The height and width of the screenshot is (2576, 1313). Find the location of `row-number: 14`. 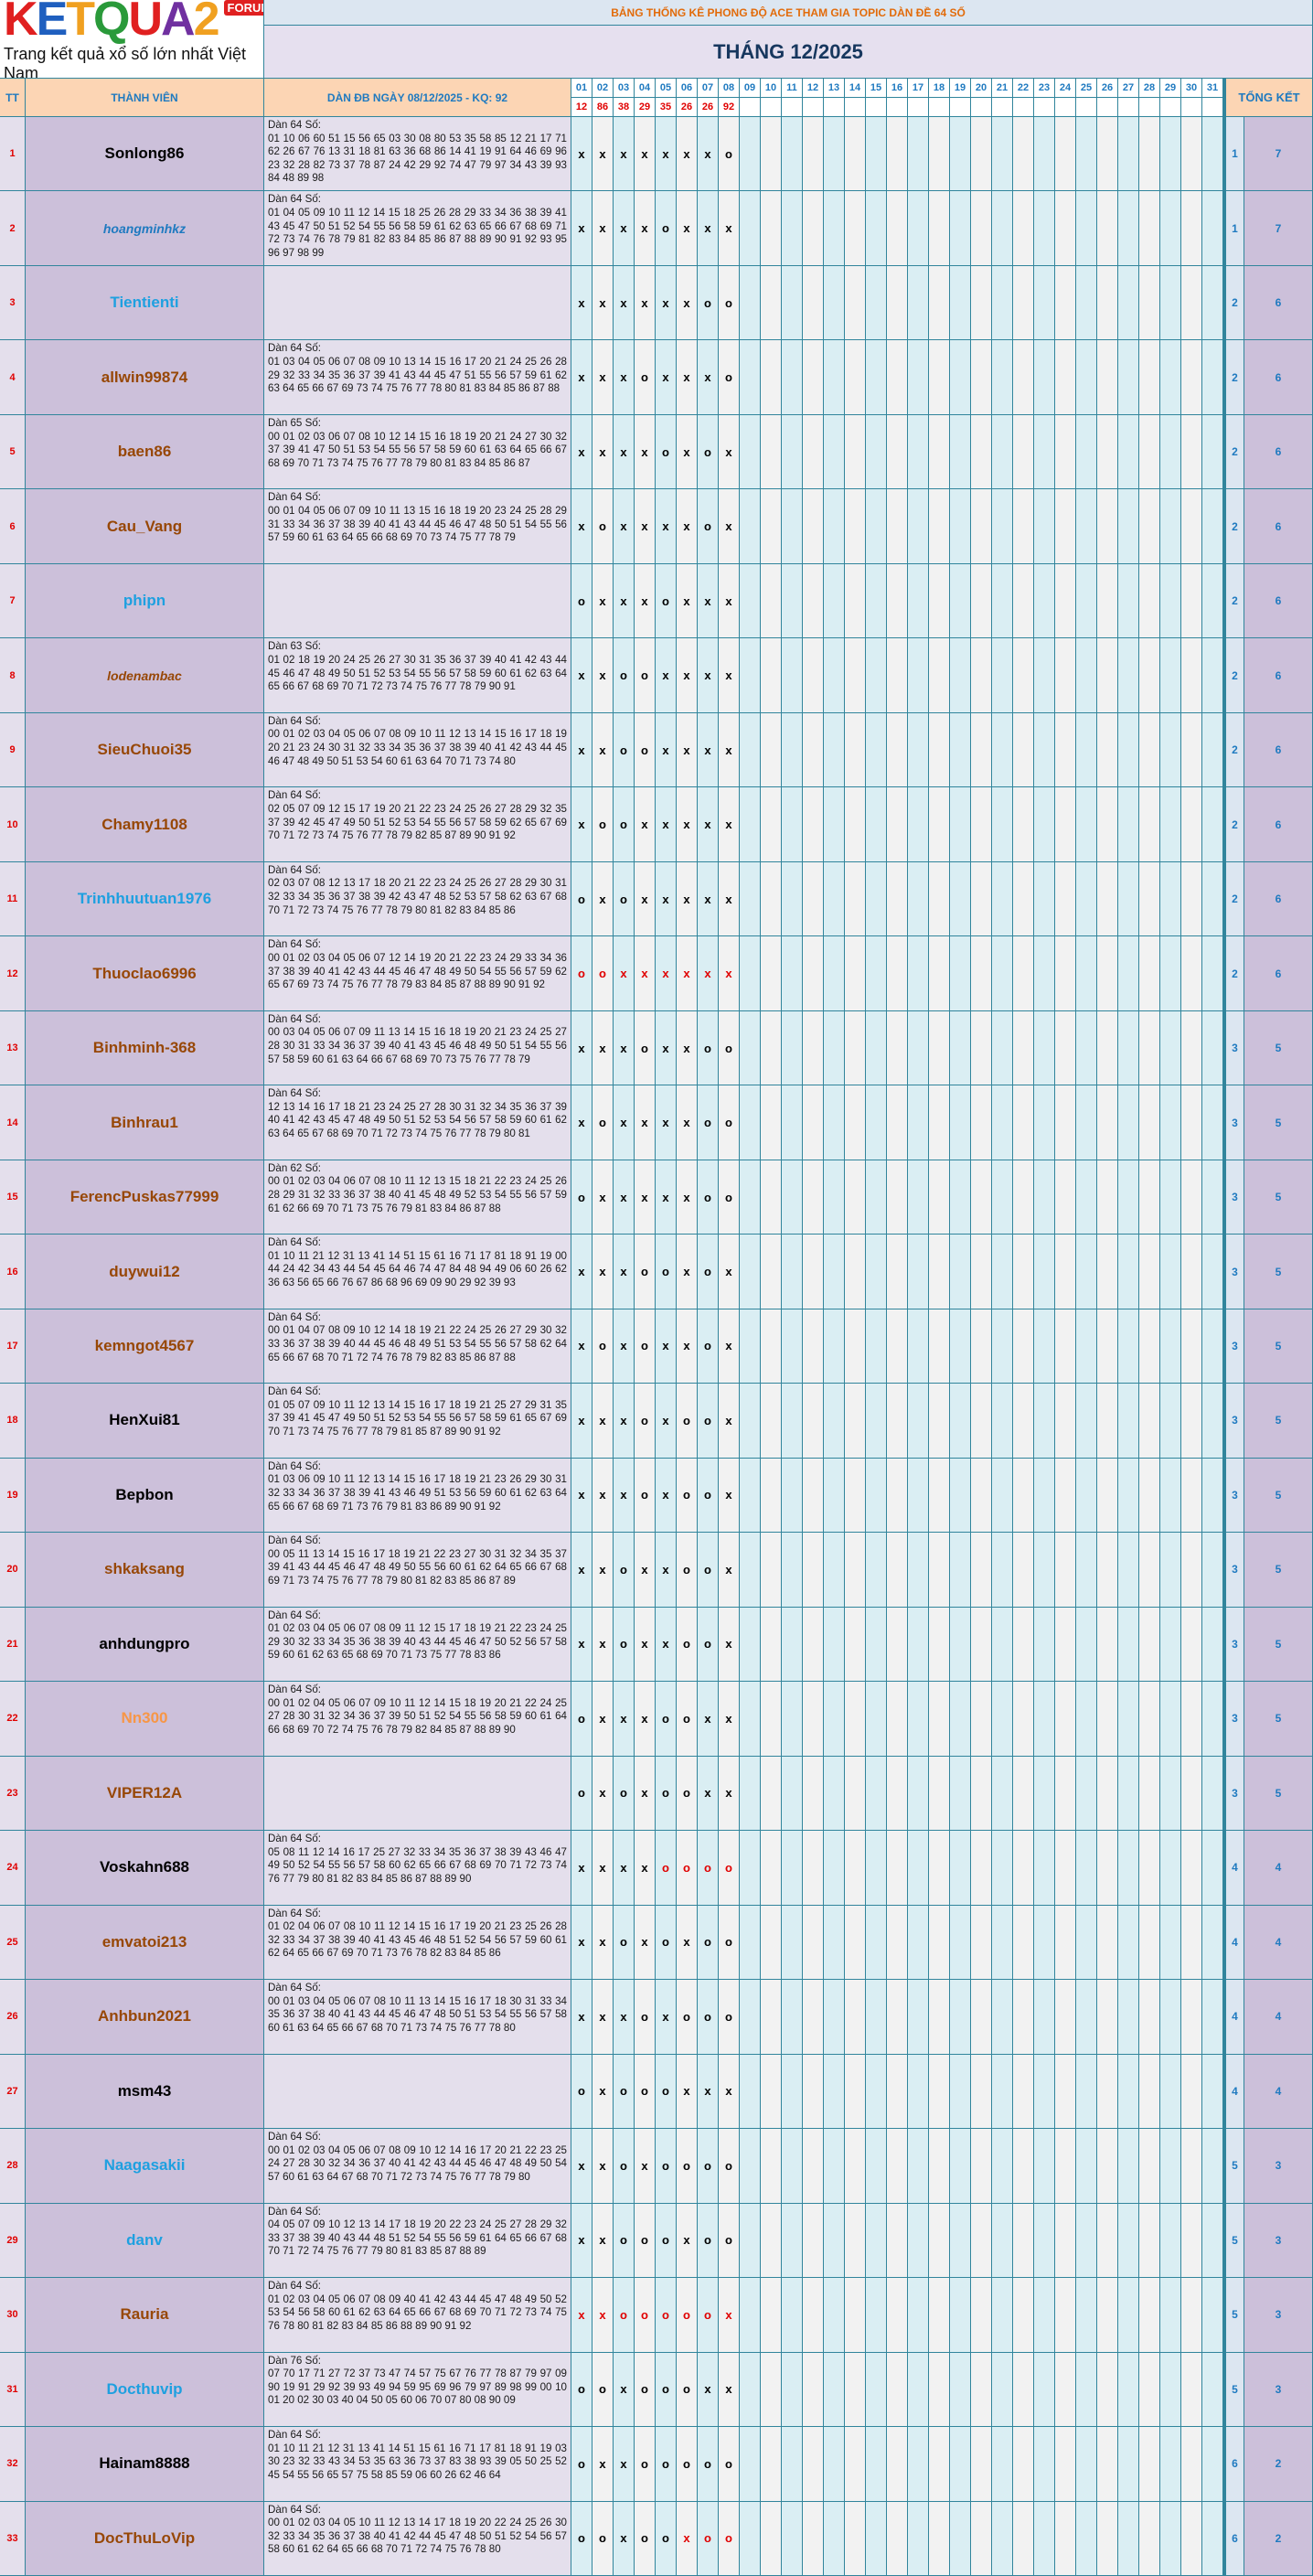

row-number: 14 is located at coordinates (13, 1122).